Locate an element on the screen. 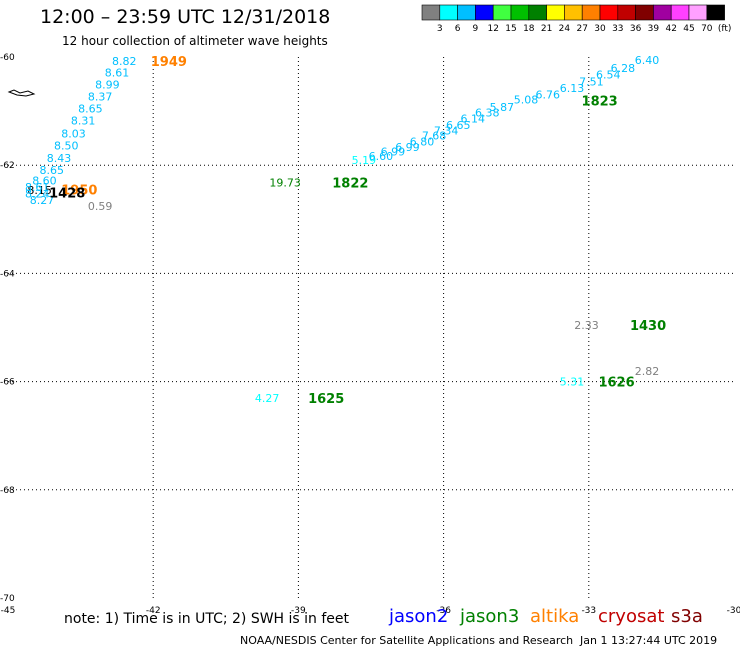 The height and width of the screenshot is (650, 740). wave-height-label: 2.82 is located at coordinates (647, 371).